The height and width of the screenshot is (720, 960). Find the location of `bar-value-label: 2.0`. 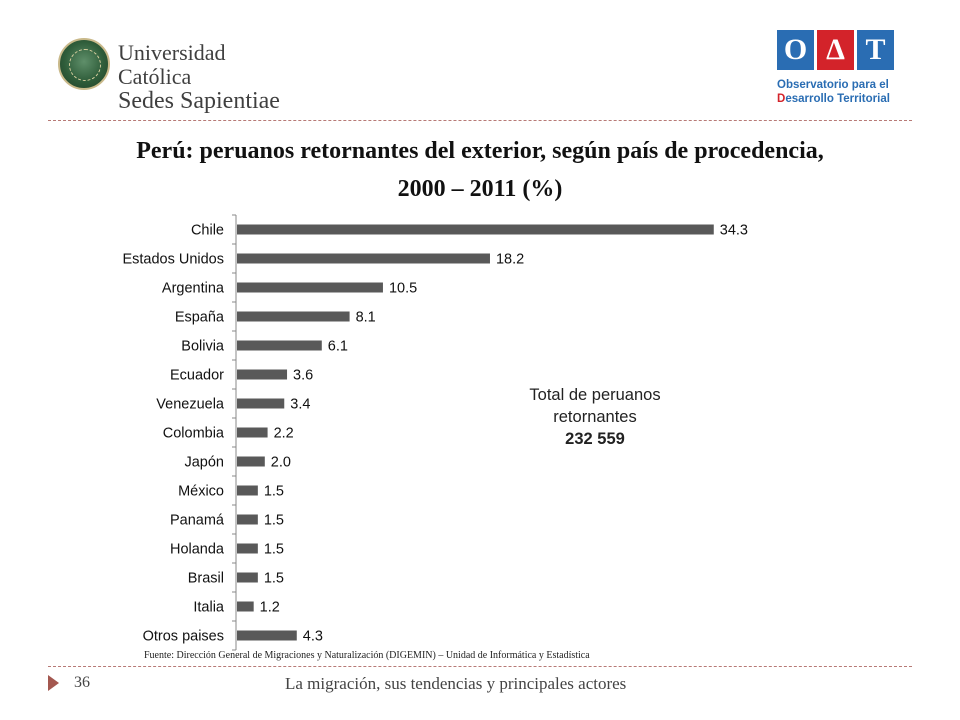

bar-value-label: 2.0 is located at coordinates (281, 463).